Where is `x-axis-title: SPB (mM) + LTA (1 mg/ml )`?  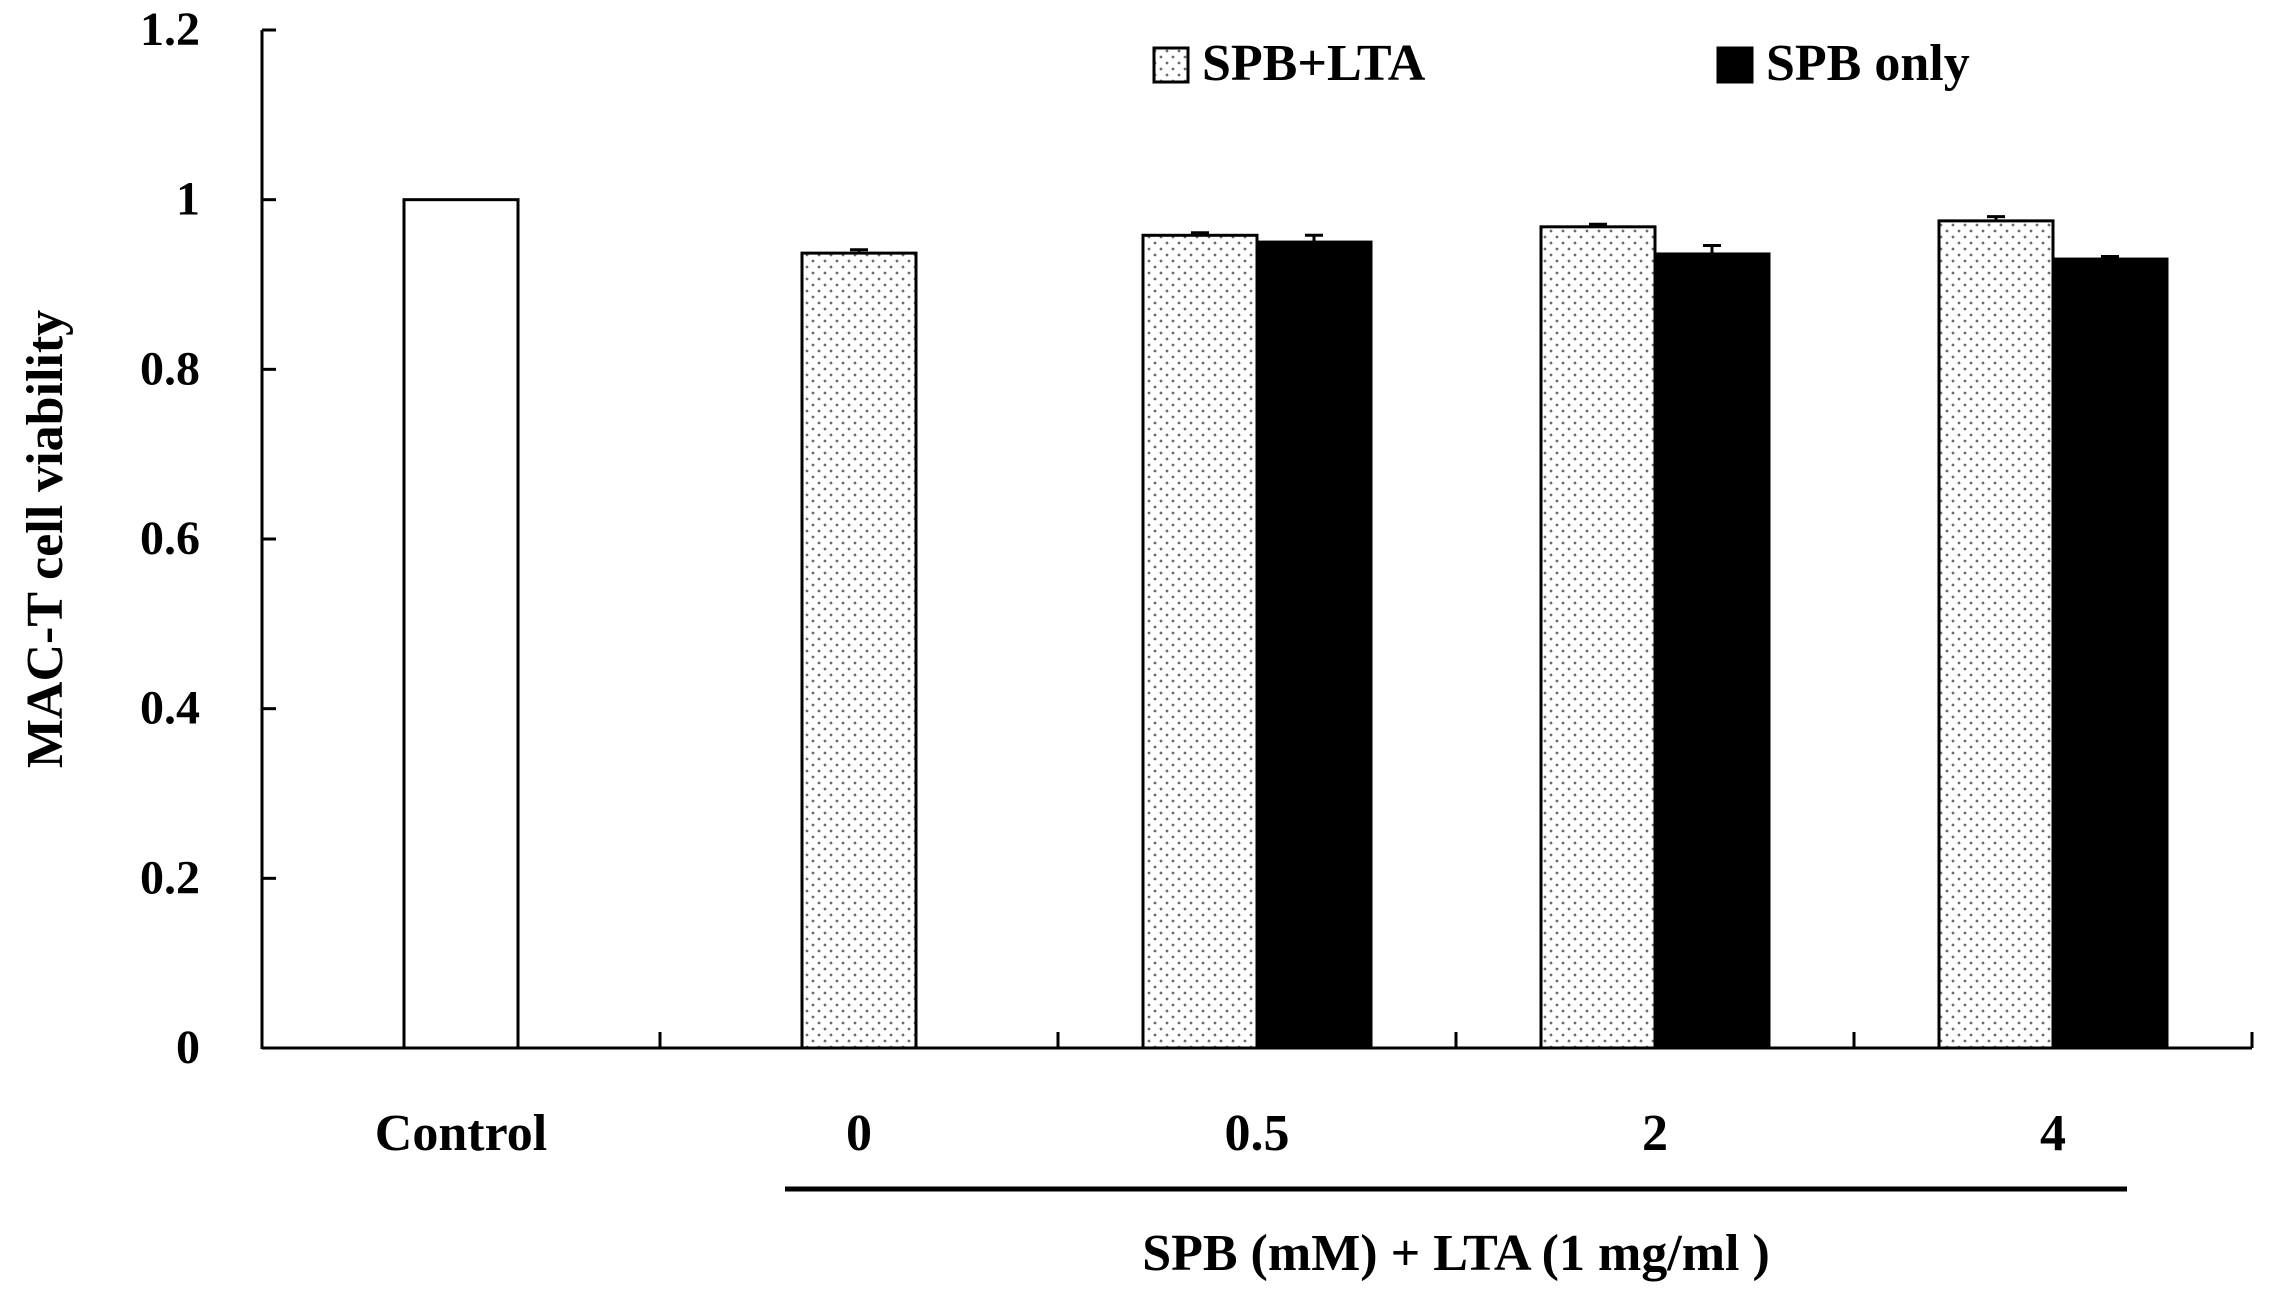
x-axis-title: SPB (mM) + LTA (1 mg/ml ) is located at coordinates (1456, 1253).